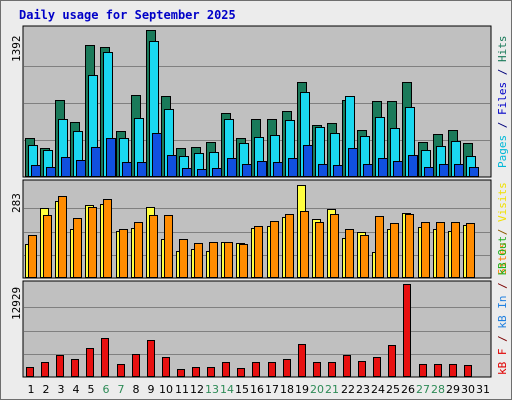  Describe the element at coordinates (378, 389) in the screenshot. I see `day-label-24: 24` at that location.